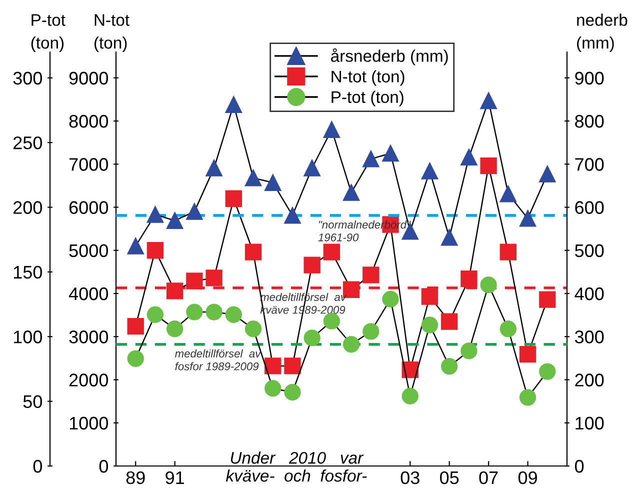 This screenshot has height=496, width=635. What do you see at coordinates (602, 33) in the screenshot?
I see `y2-axis-title: nederb (mm)` at bounding box center [602, 33].